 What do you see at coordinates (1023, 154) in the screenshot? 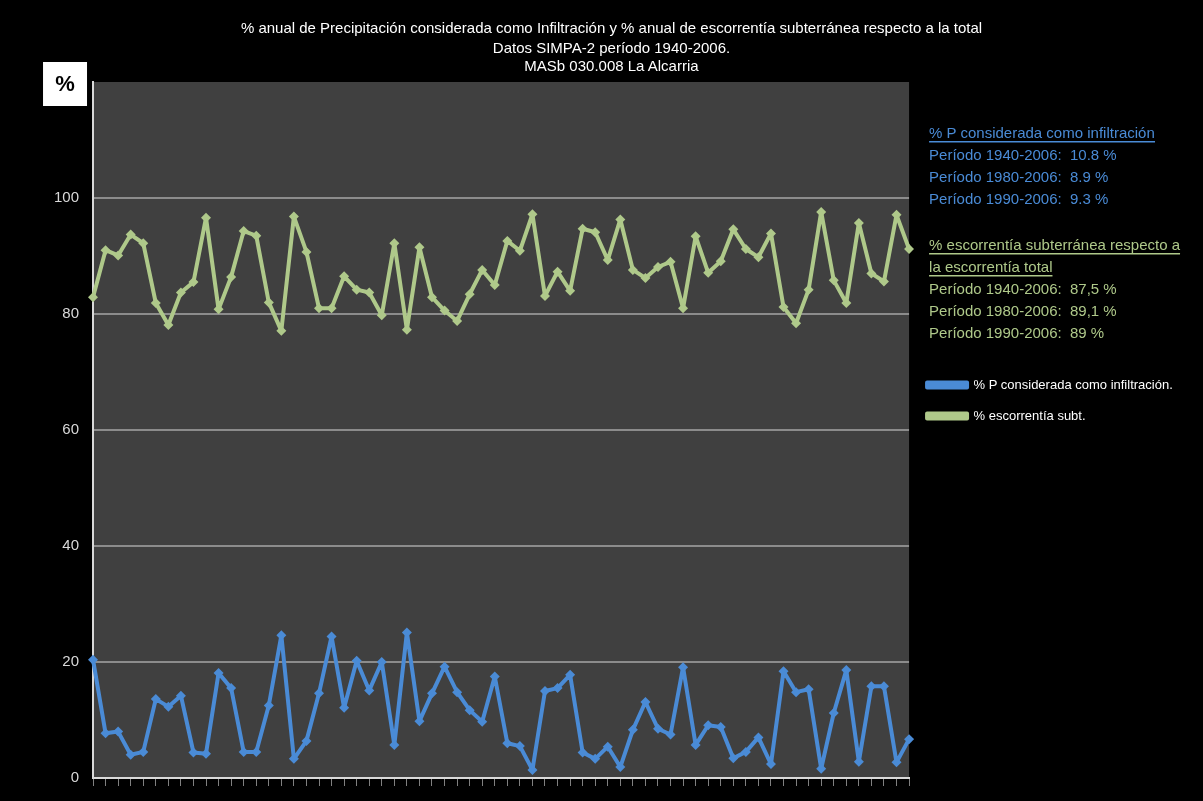
I see `text: Período 1940-2006: 10.8 %` at bounding box center [1023, 154].